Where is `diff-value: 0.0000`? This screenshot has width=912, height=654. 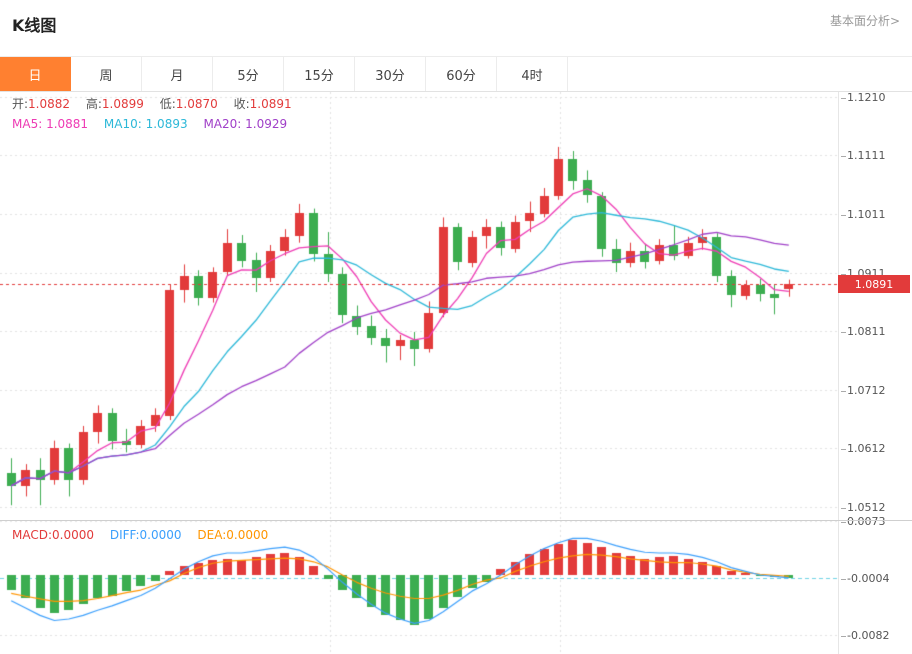 diff-value: 0.0000 is located at coordinates (160, 535).